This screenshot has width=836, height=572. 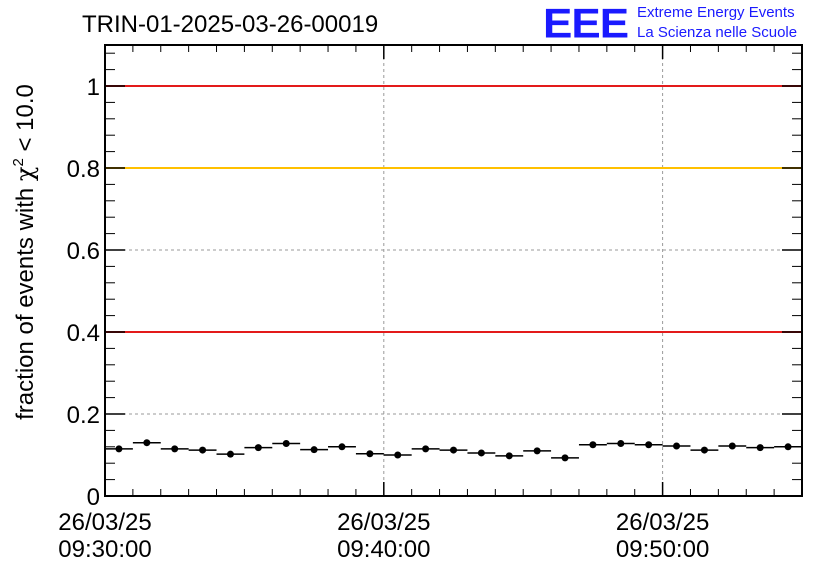 What do you see at coordinates (93, 87) in the screenshot?
I see `y-tick-label: 1` at bounding box center [93, 87].